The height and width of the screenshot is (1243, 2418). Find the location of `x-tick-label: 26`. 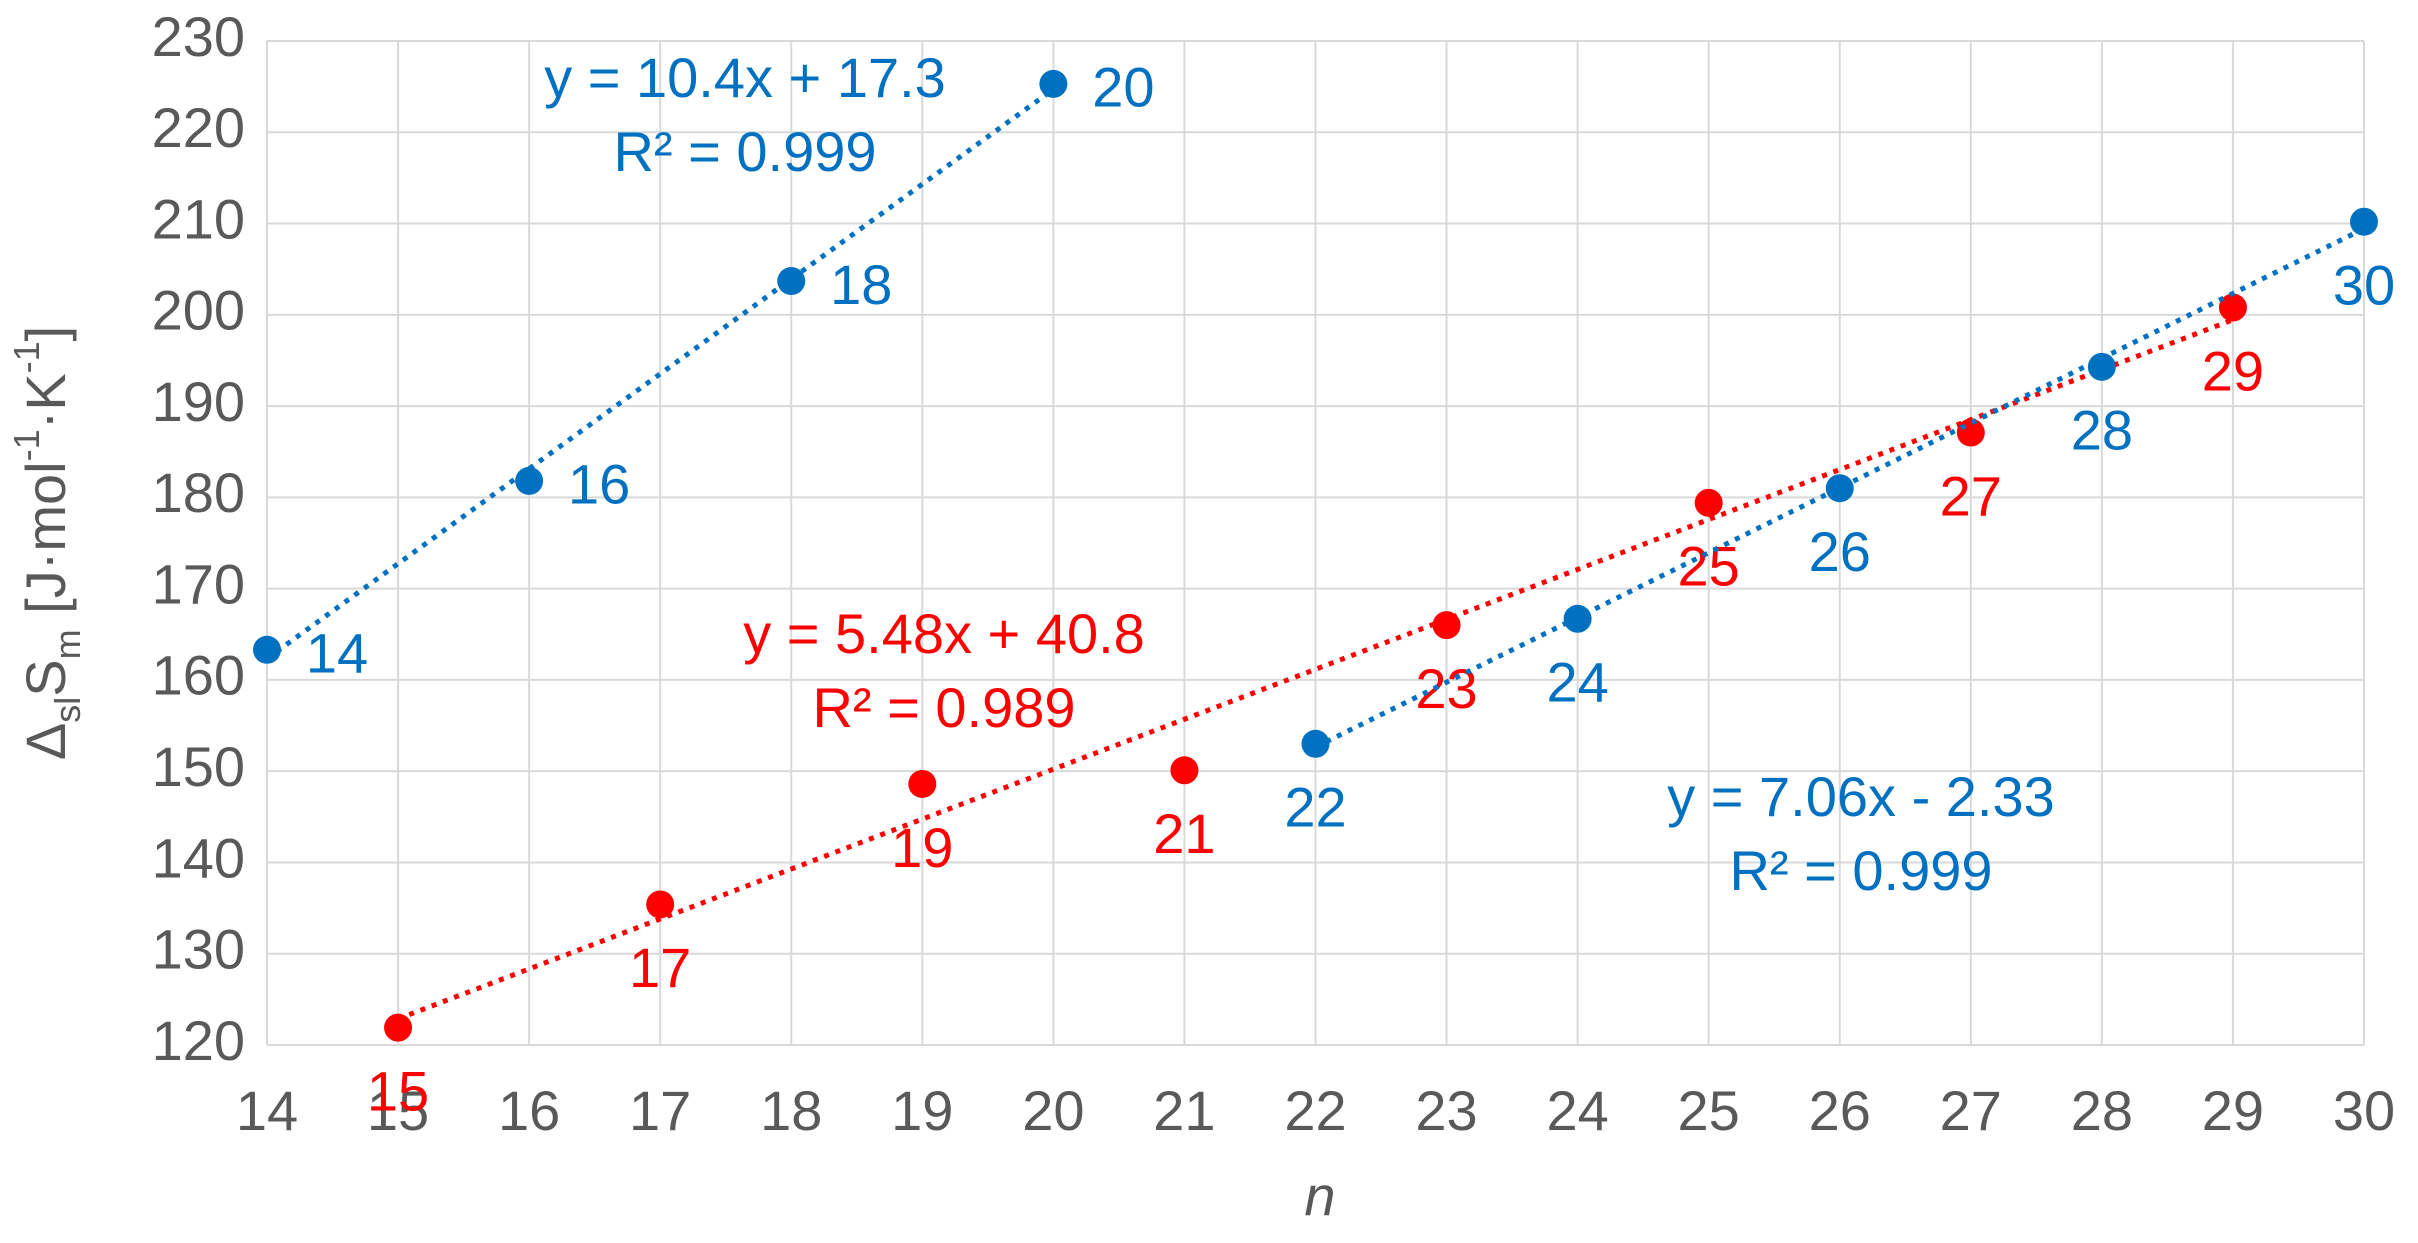

x-tick-label: 26 is located at coordinates (1840, 1110).